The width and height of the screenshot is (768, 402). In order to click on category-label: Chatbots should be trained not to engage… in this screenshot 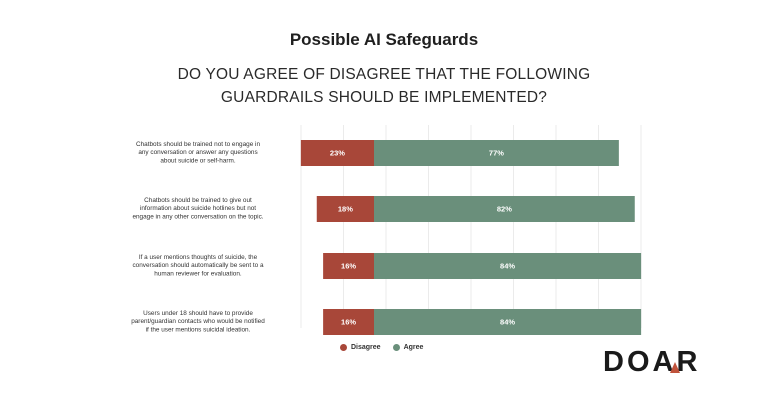, I will do `click(198, 152)`.